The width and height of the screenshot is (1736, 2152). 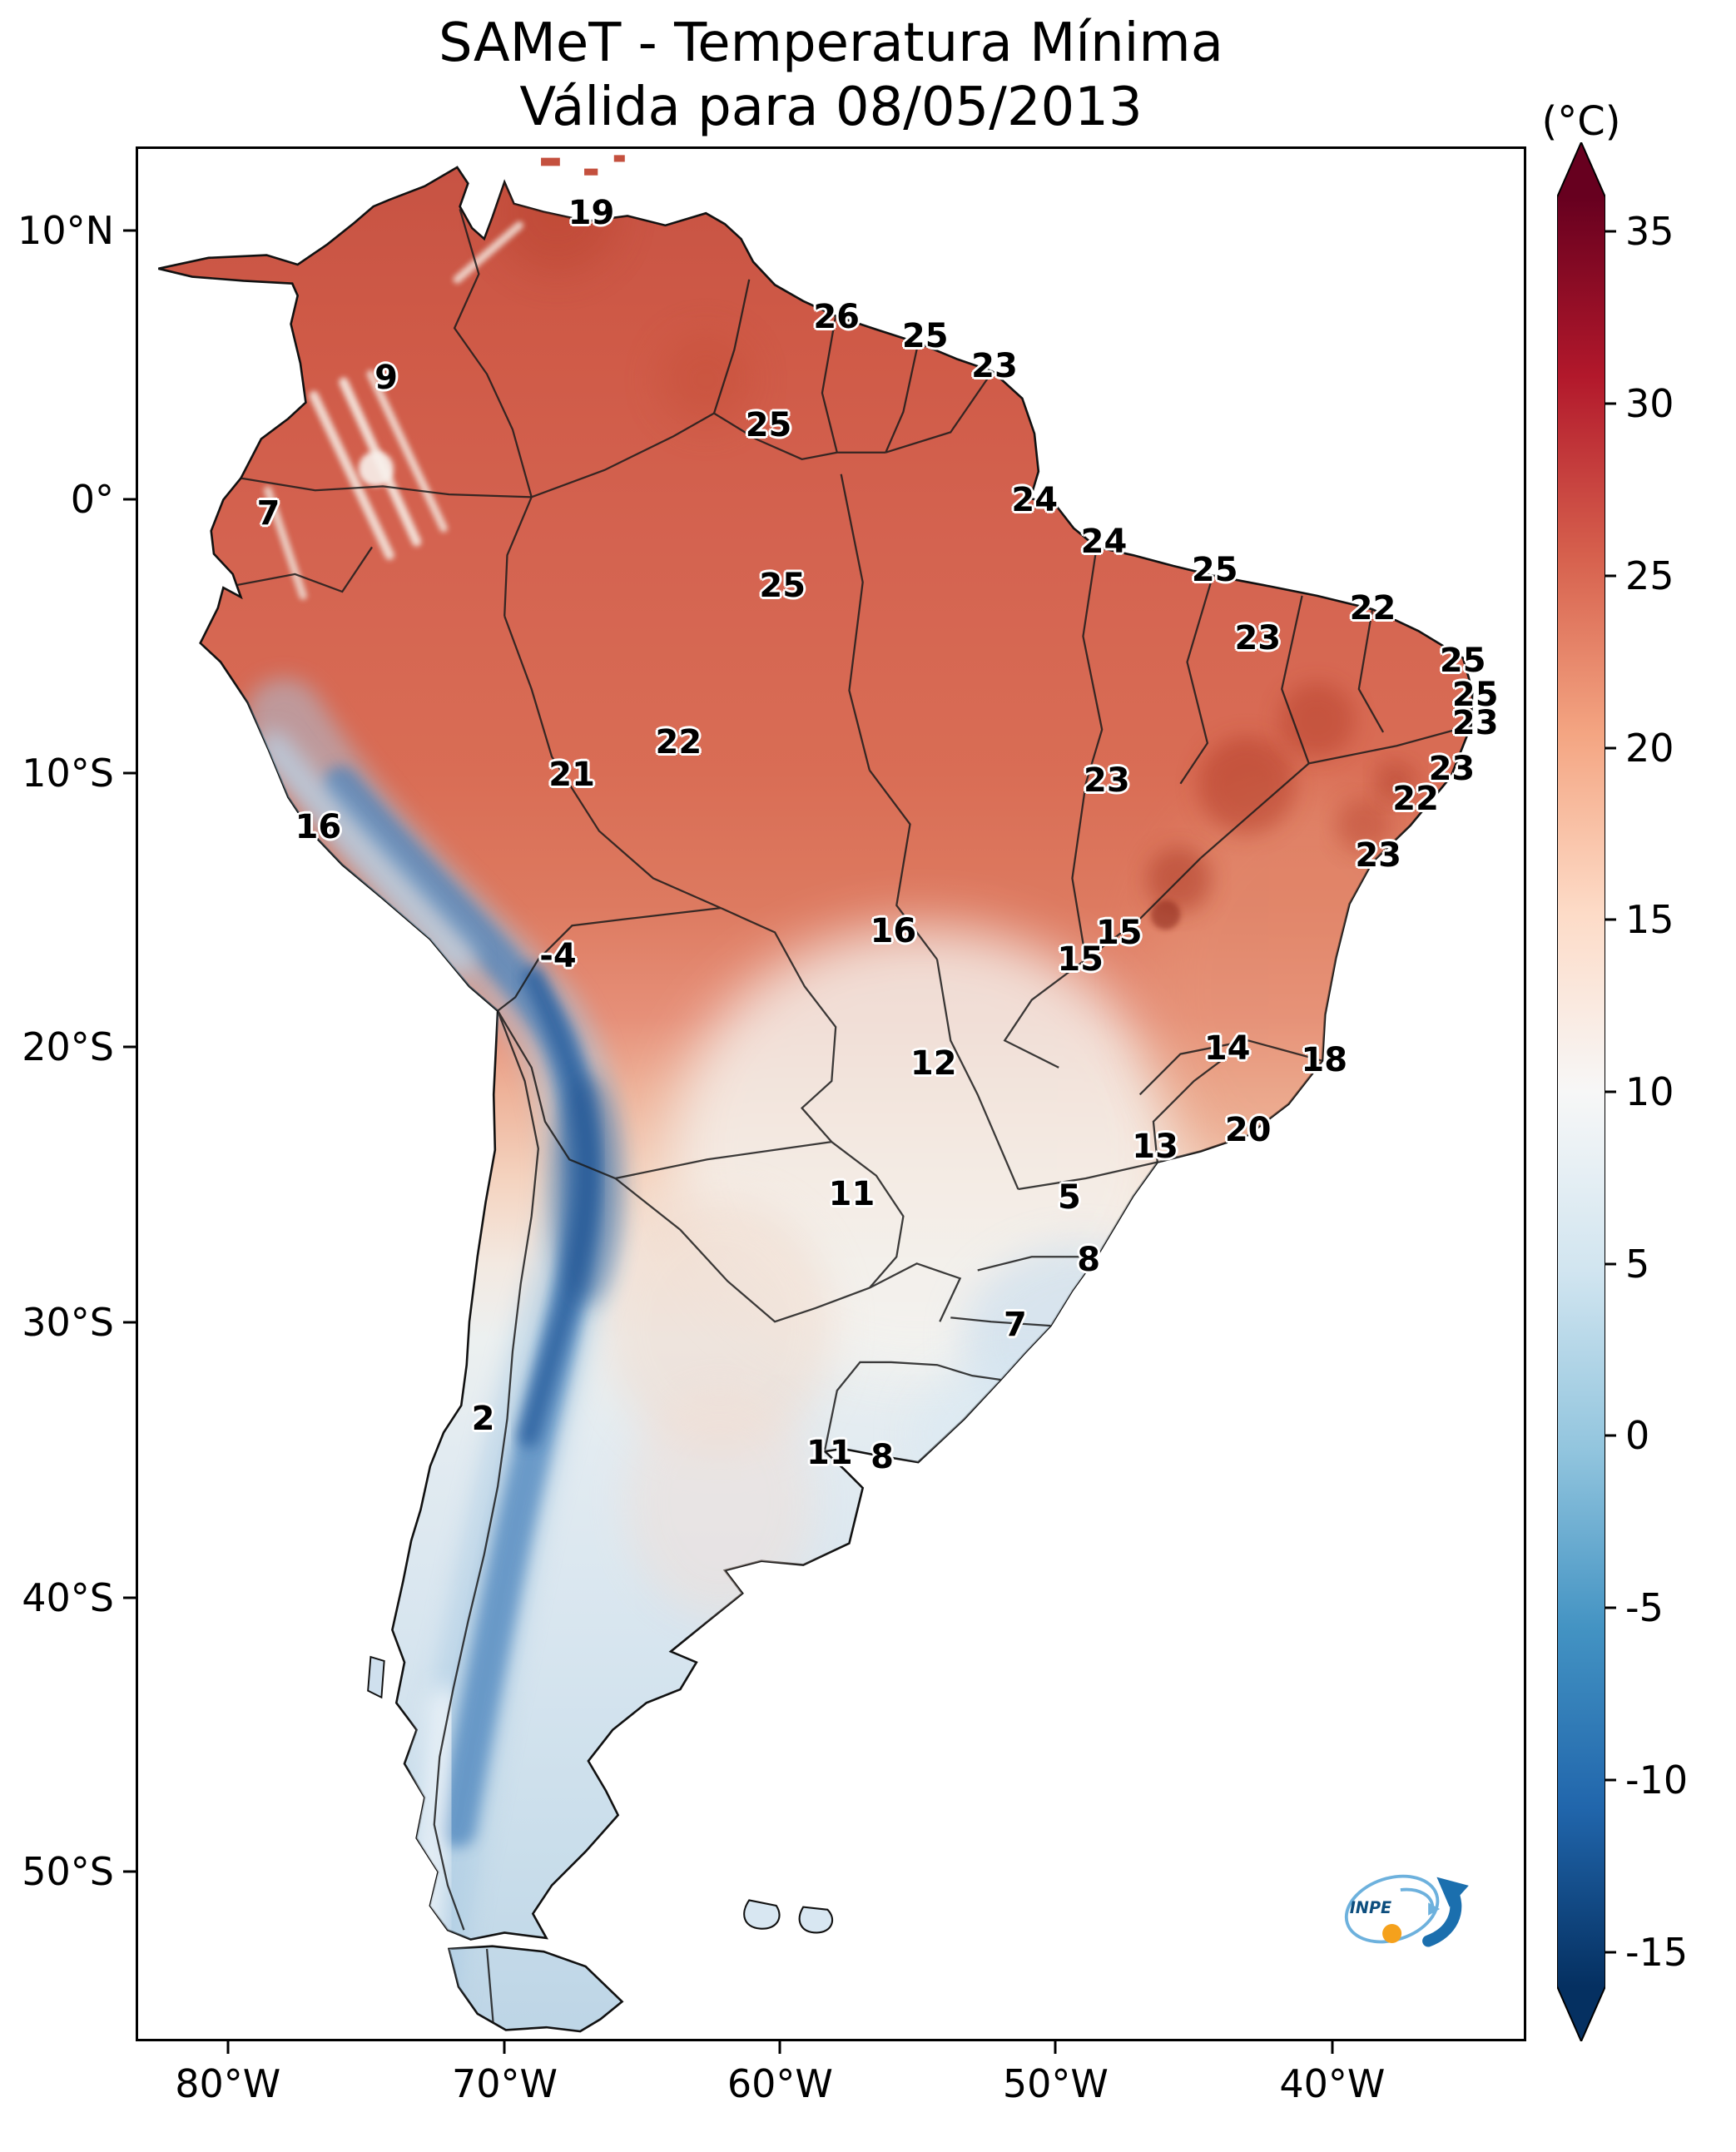 What do you see at coordinates (1649, 1091) in the screenshot?
I see `colorbar-tick-label: 10` at bounding box center [1649, 1091].